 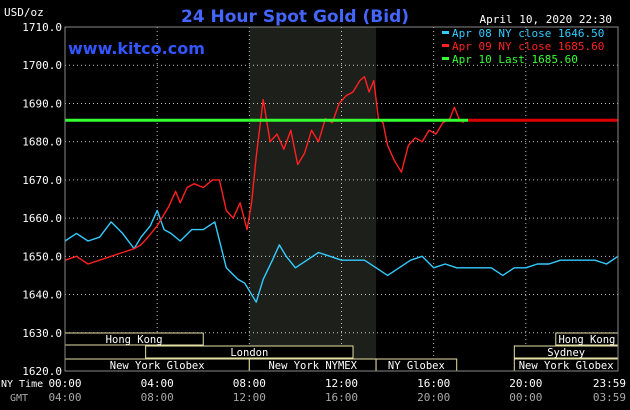 What do you see at coordinates (416, 366) in the screenshot?
I see `session-label: NY Globex` at bounding box center [416, 366].